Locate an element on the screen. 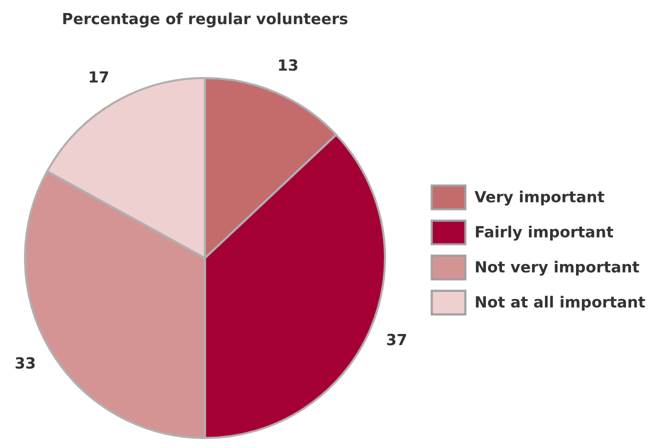 The image size is (653, 448). legend-label: Very important is located at coordinates (539, 198).